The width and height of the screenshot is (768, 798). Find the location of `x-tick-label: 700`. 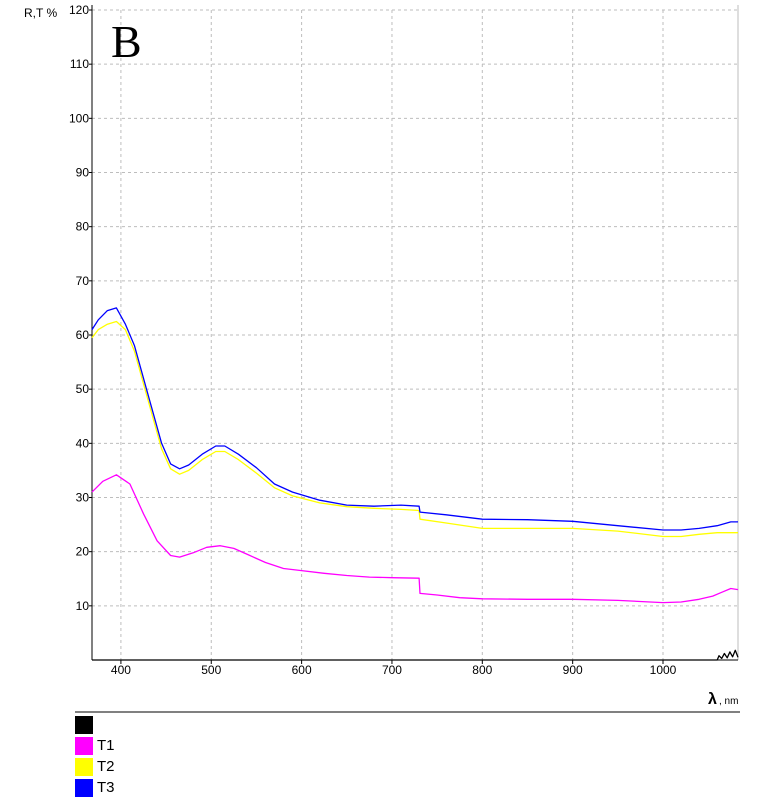

x-tick-label: 700 is located at coordinates (392, 670).